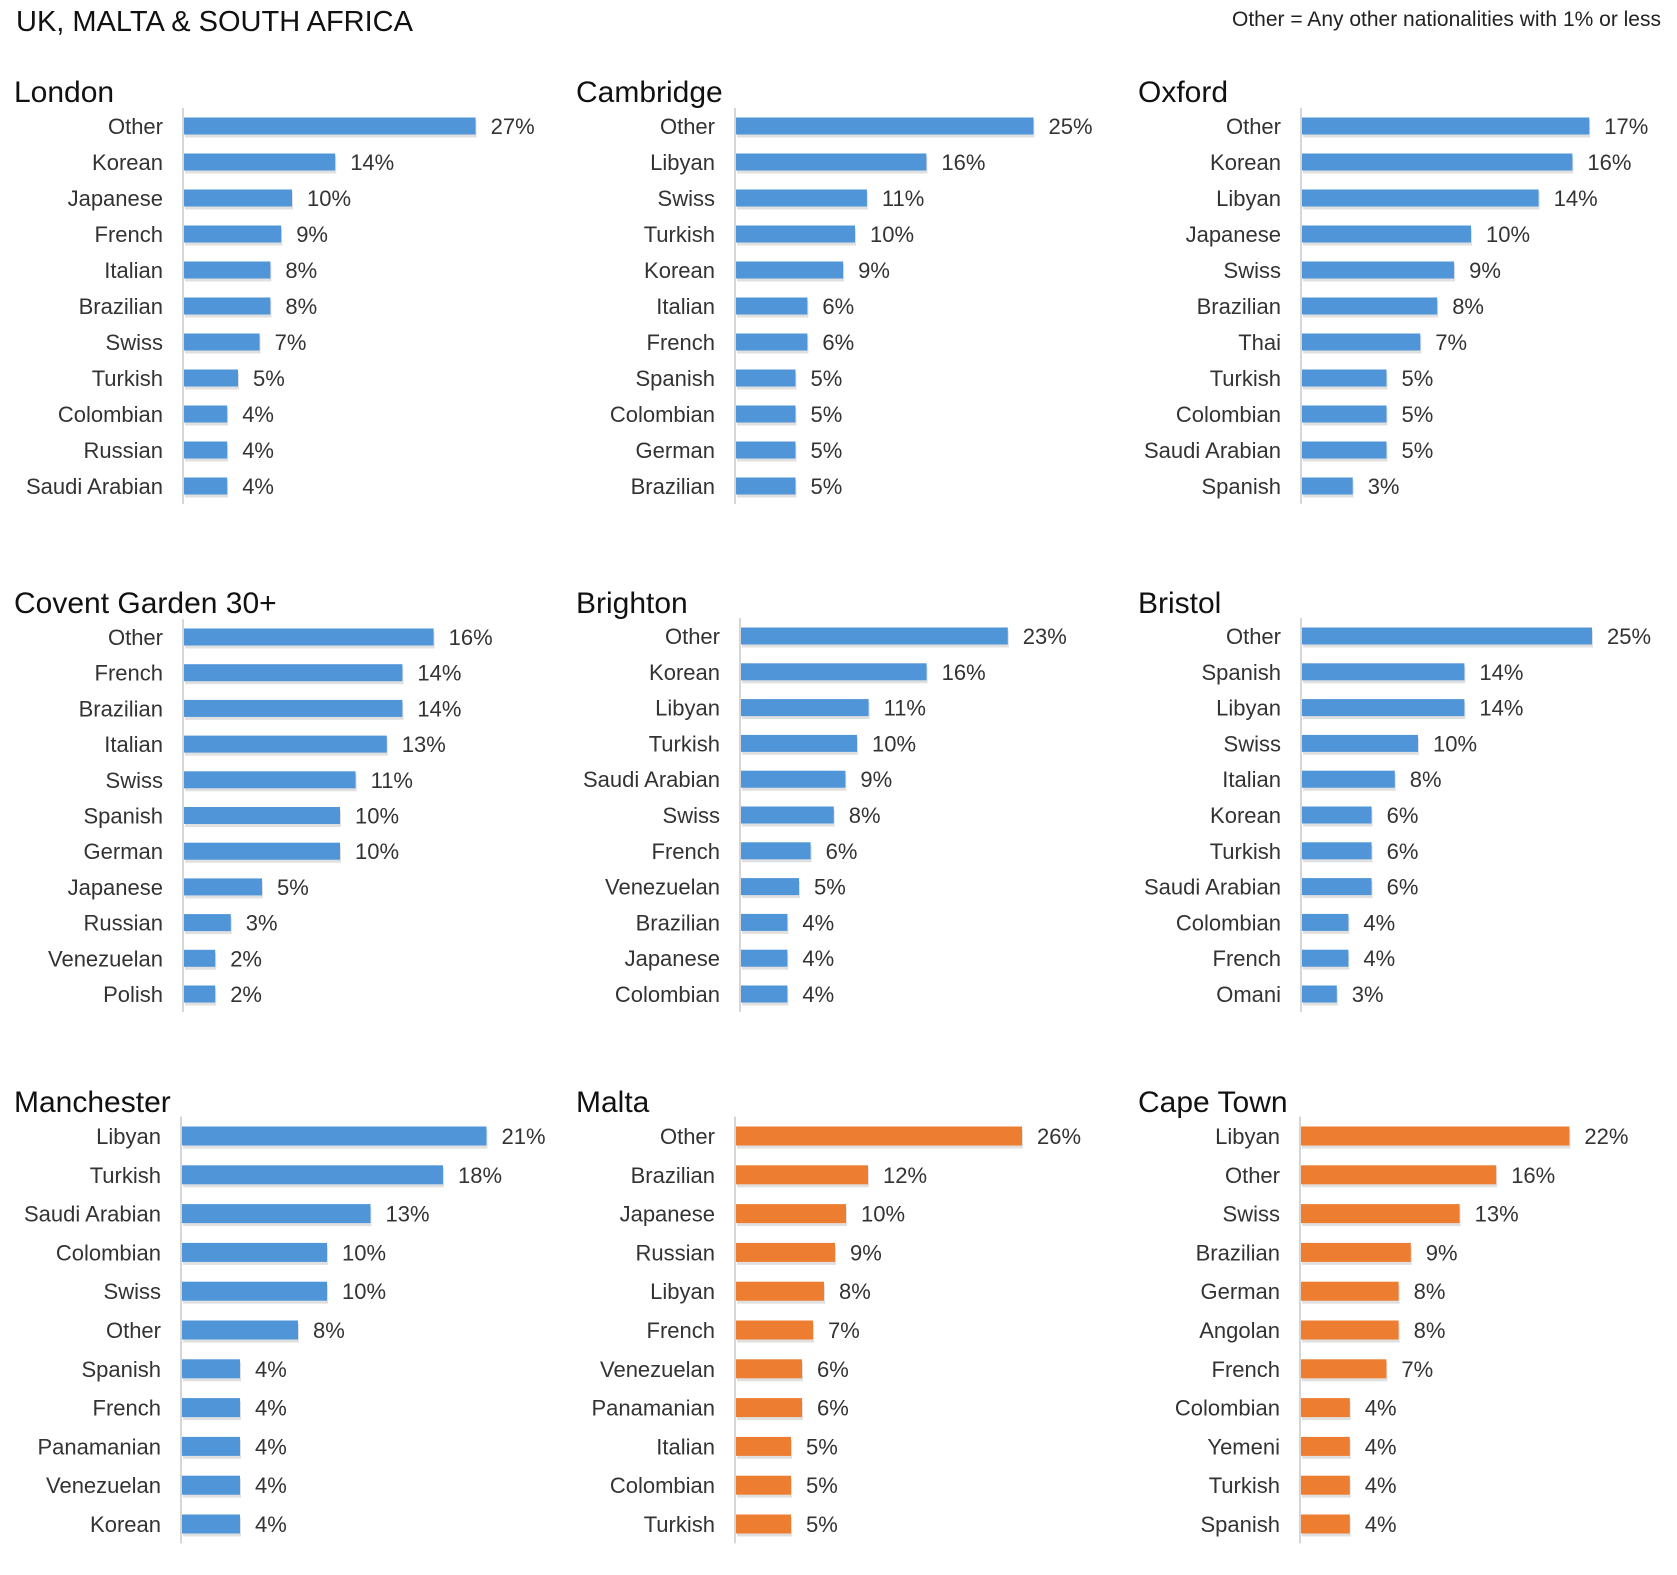 Image resolution: width=1677 pixels, height=1575 pixels. Describe the element at coordinates (662, 887) in the screenshot. I see `category-label: Venezuelan` at that location.